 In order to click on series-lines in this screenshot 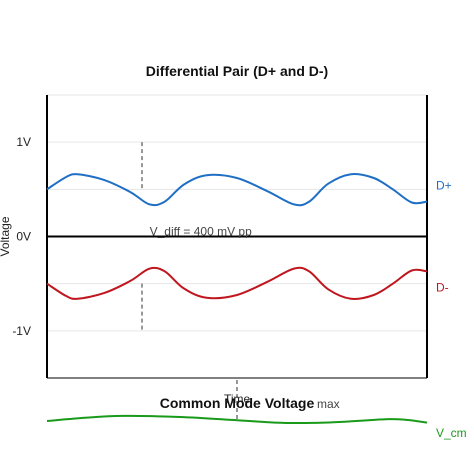, I will do `click(237, 419)`.